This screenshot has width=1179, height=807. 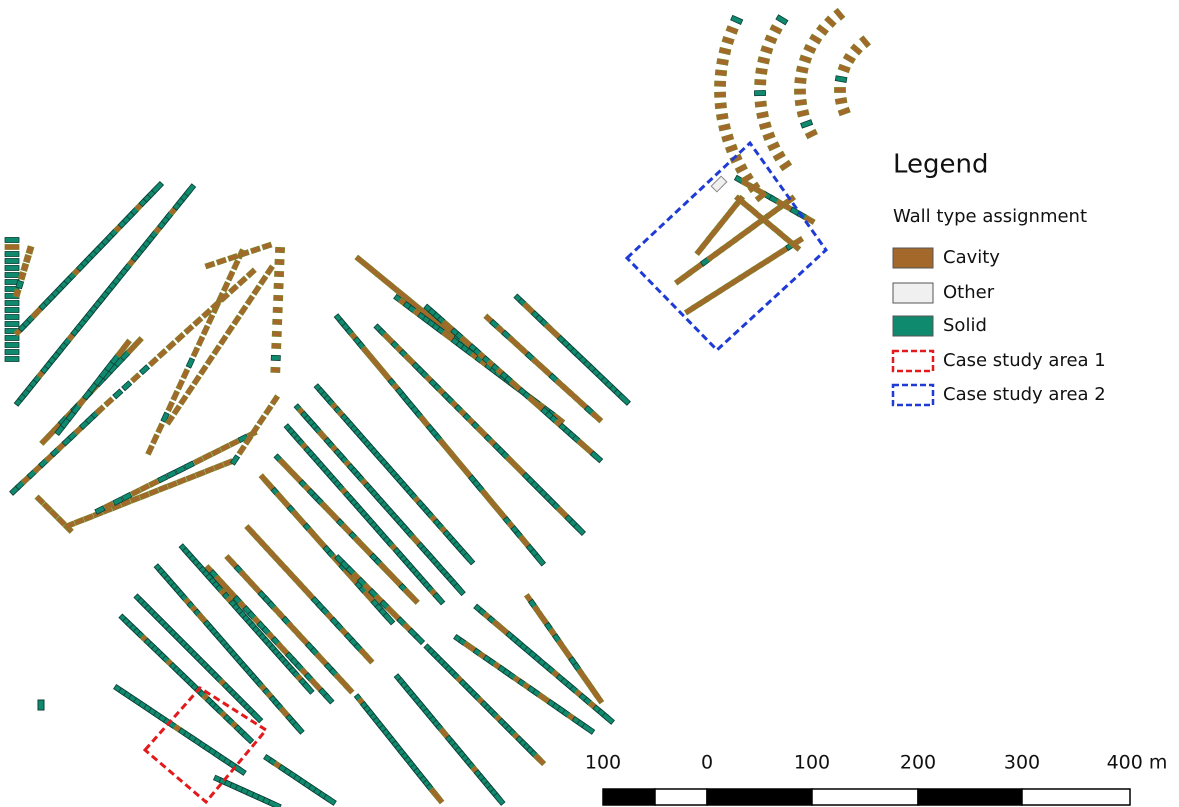 I want to click on legend-swatch, so click(x=913, y=395).